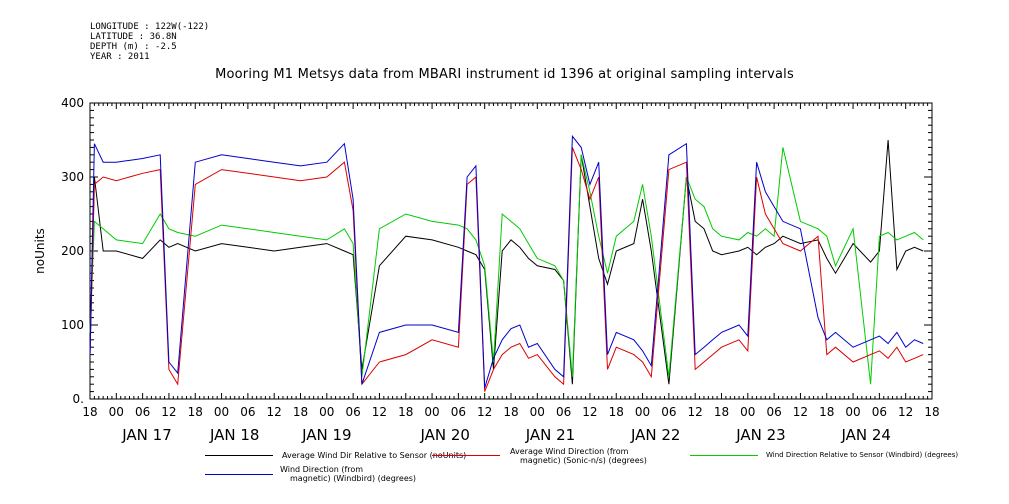 This screenshot has height=504, width=1009. What do you see at coordinates (72, 177) in the screenshot?
I see `y-tick-label: 300` at bounding box center [72, 177].